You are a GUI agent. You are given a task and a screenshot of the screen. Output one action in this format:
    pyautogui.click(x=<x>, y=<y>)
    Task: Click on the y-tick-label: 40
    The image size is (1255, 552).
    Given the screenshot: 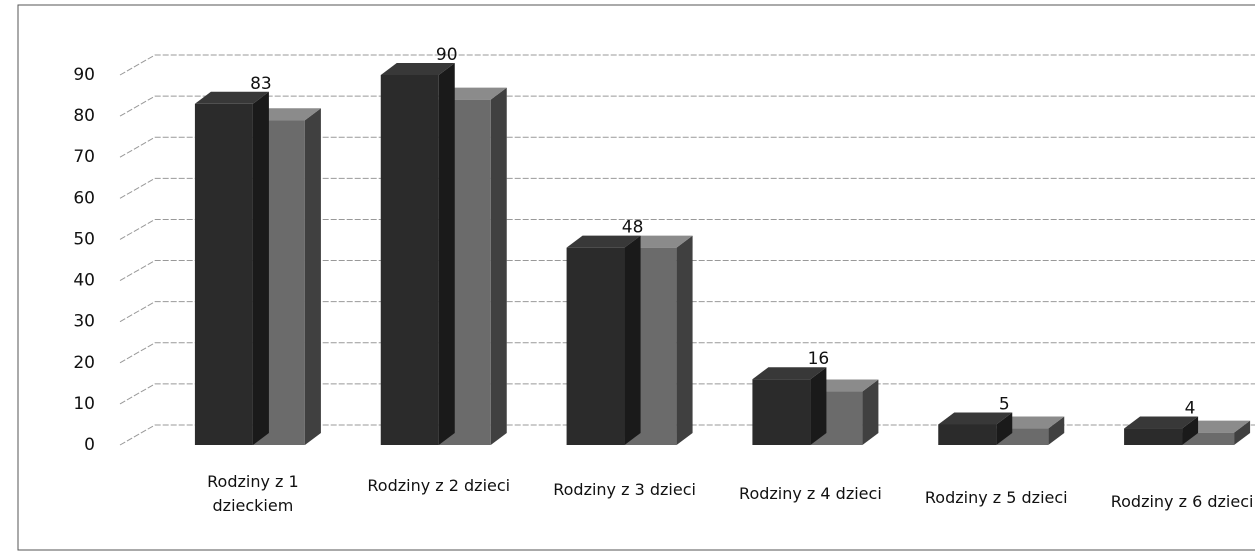 What is the action you would take?
    pyautogui.click(x=84, y=281)
    